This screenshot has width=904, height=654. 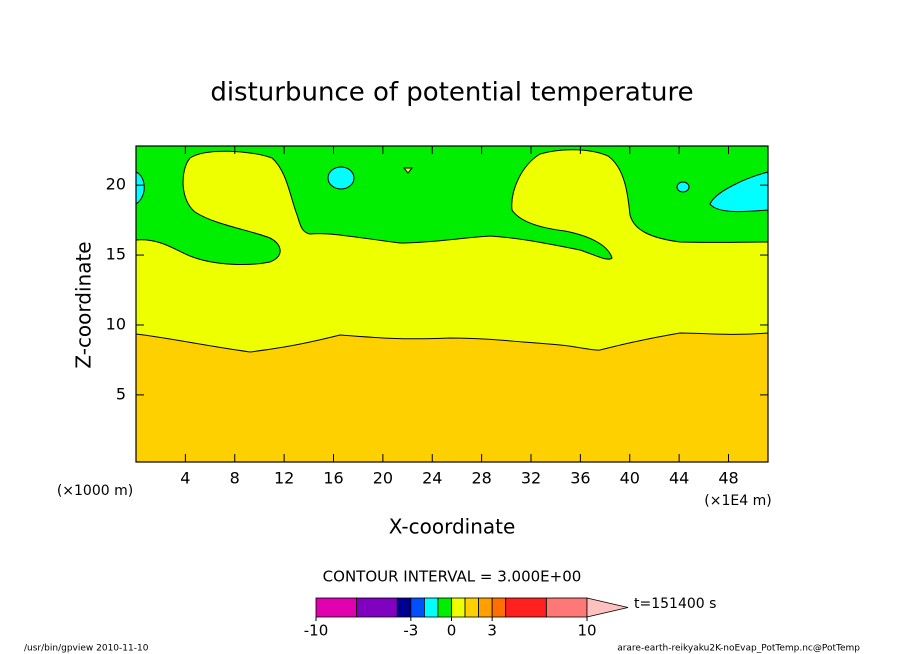 I want to click on colorbar-title: CONTOUR INTERVAL = 3.000E+00, so click(x=452, y=577).